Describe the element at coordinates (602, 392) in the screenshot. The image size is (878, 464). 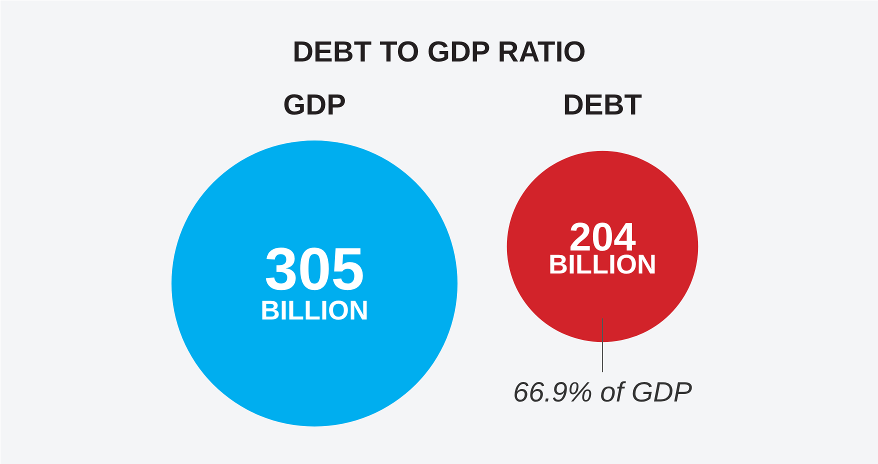
I see `text: 66.9% of GDP` at that location.